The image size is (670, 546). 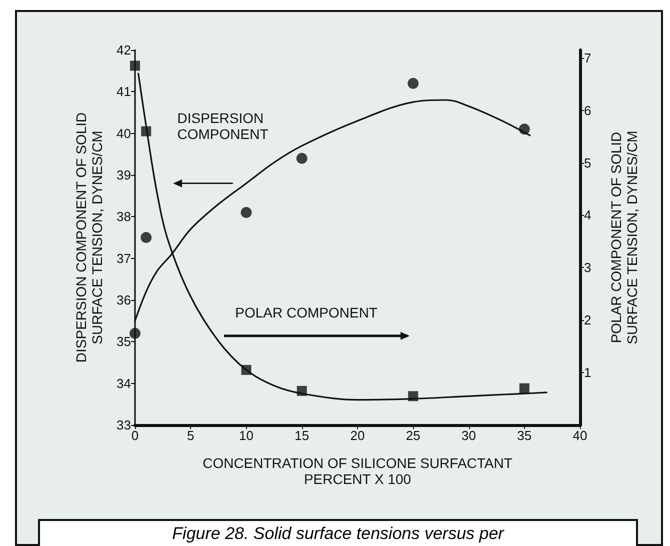 I want to click on y2-axis-title: POLAR COMPONENT OF SOLID SURFACE TENSION, DYNES/CM, so click(x=624, y=237).